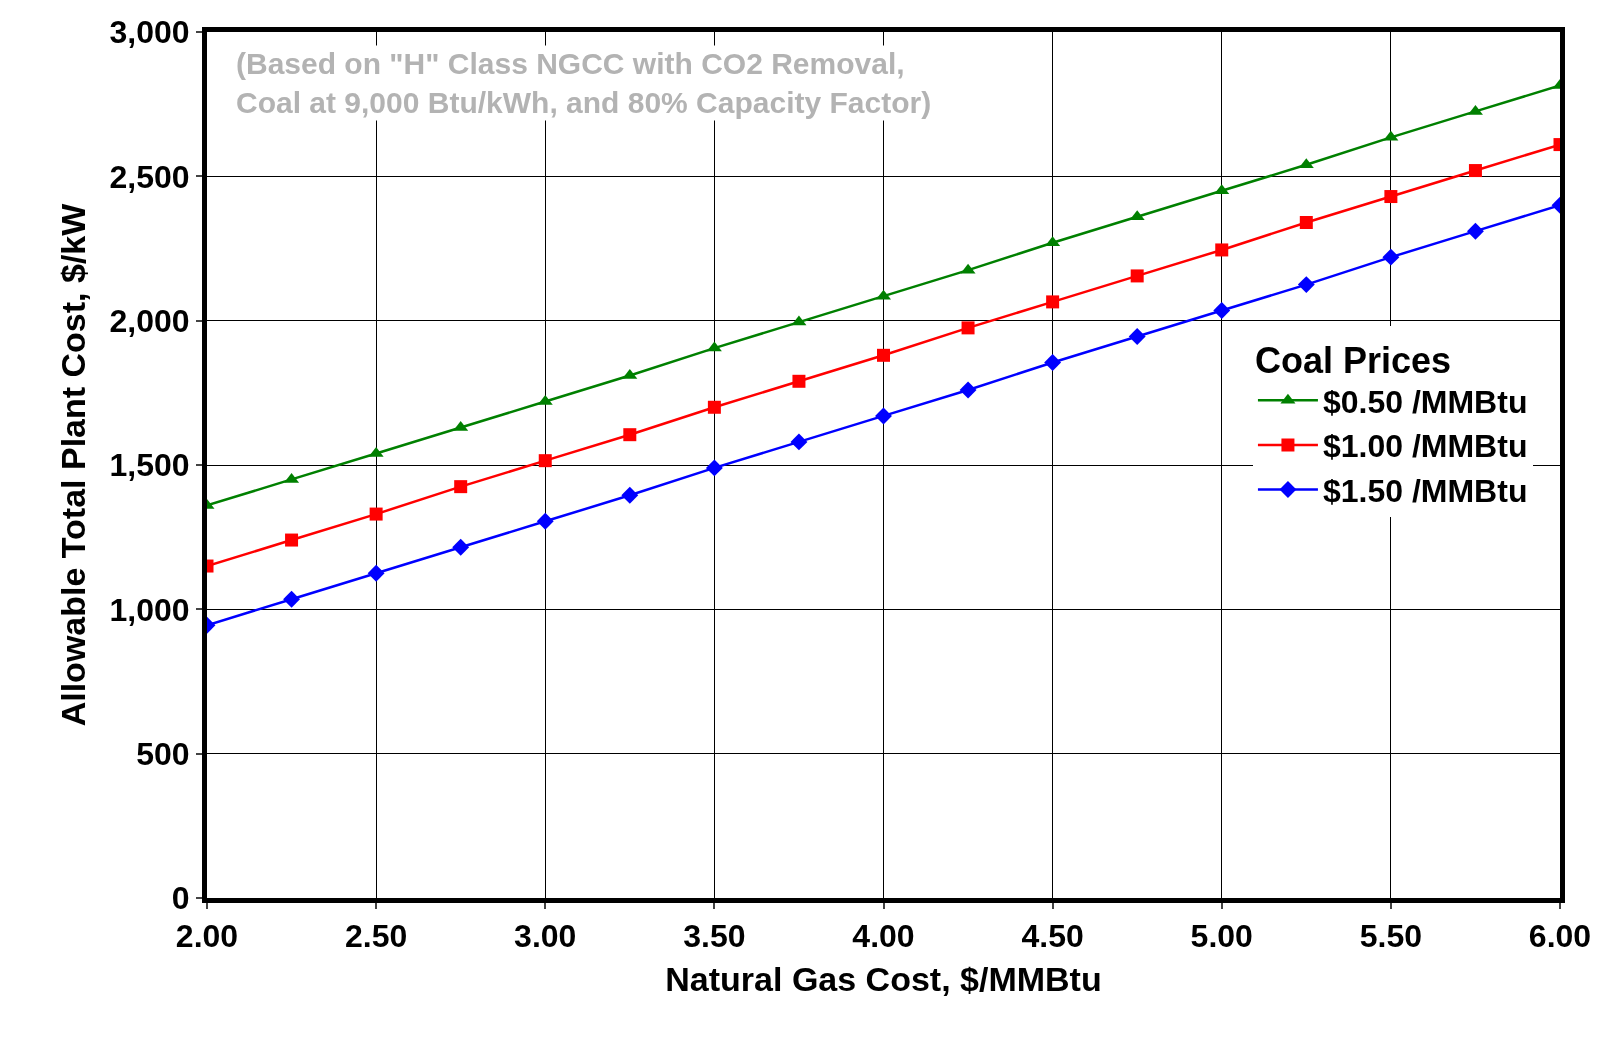  Describe the element at coordinates (883, 936) in the screenshot. I see `x-tick-label: 4.00` at that location.